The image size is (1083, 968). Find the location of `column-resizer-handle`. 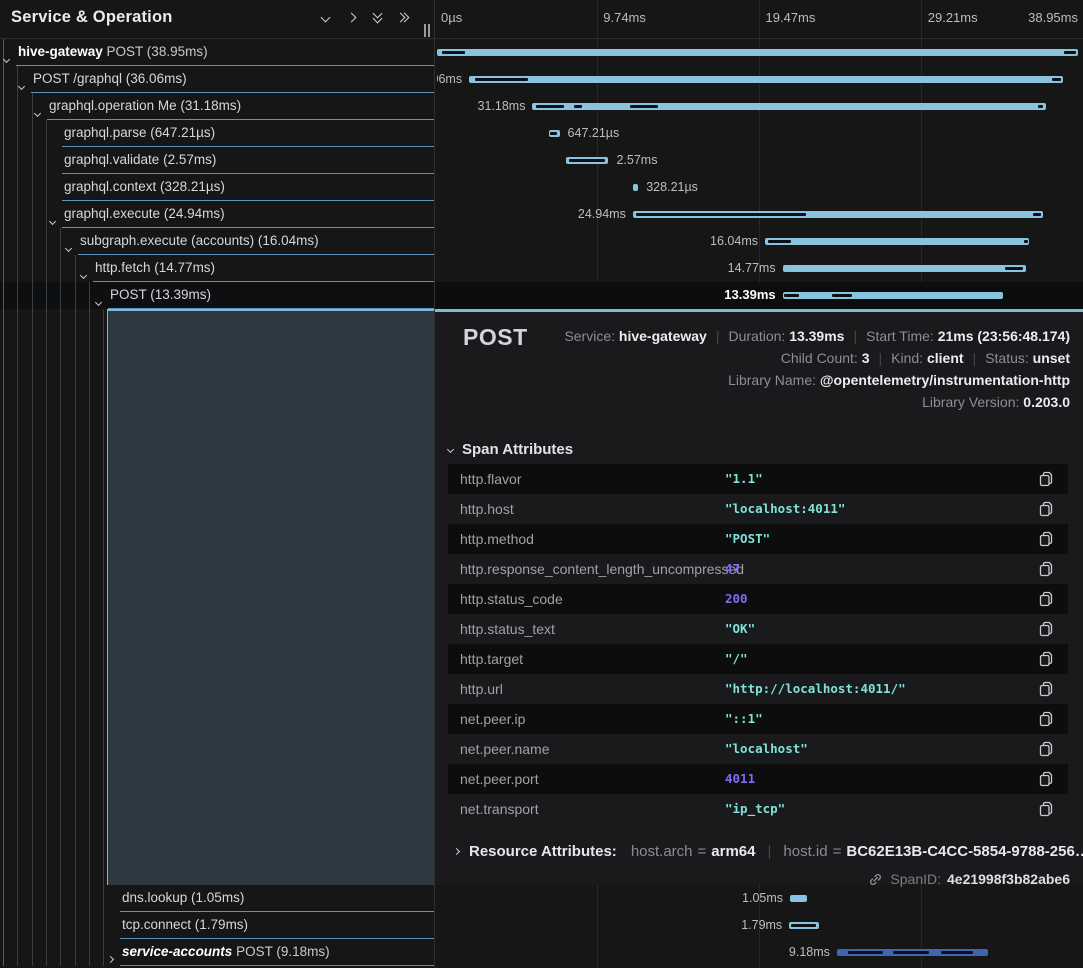

column-resizer-handle is located at coordinates (427, 30).